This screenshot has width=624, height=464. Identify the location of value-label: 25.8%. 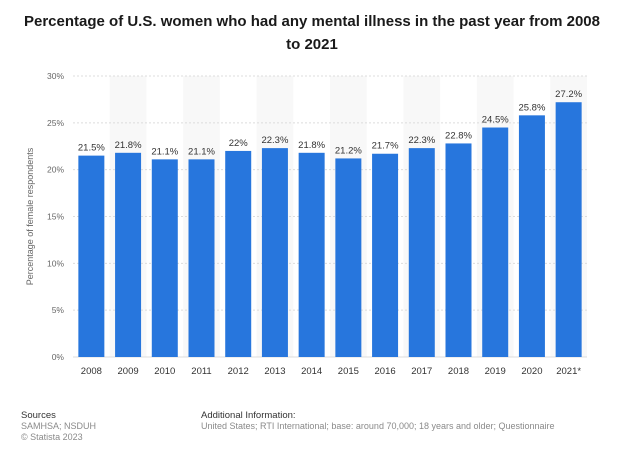
(531, 107).